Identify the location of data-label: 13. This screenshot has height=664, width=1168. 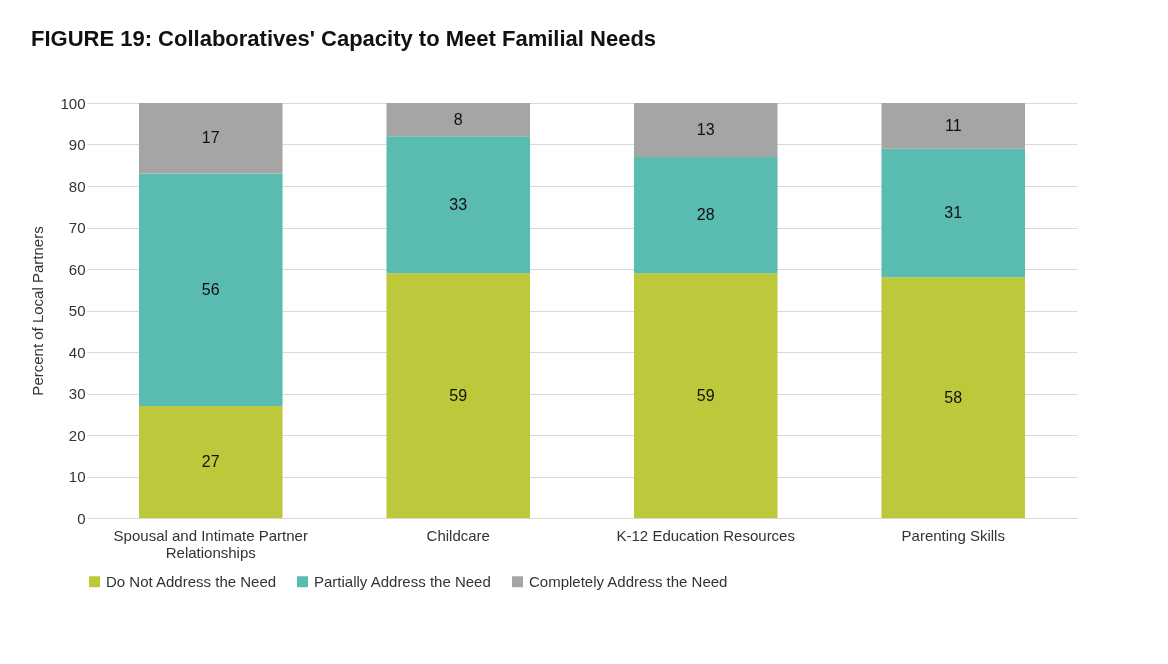
(705, 129).